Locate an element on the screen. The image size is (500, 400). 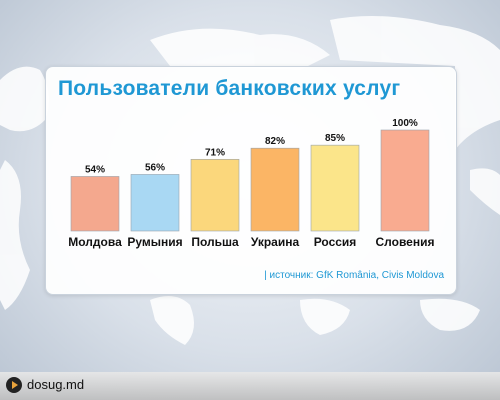
play-logo-icon is located at coordinates (14, 385).